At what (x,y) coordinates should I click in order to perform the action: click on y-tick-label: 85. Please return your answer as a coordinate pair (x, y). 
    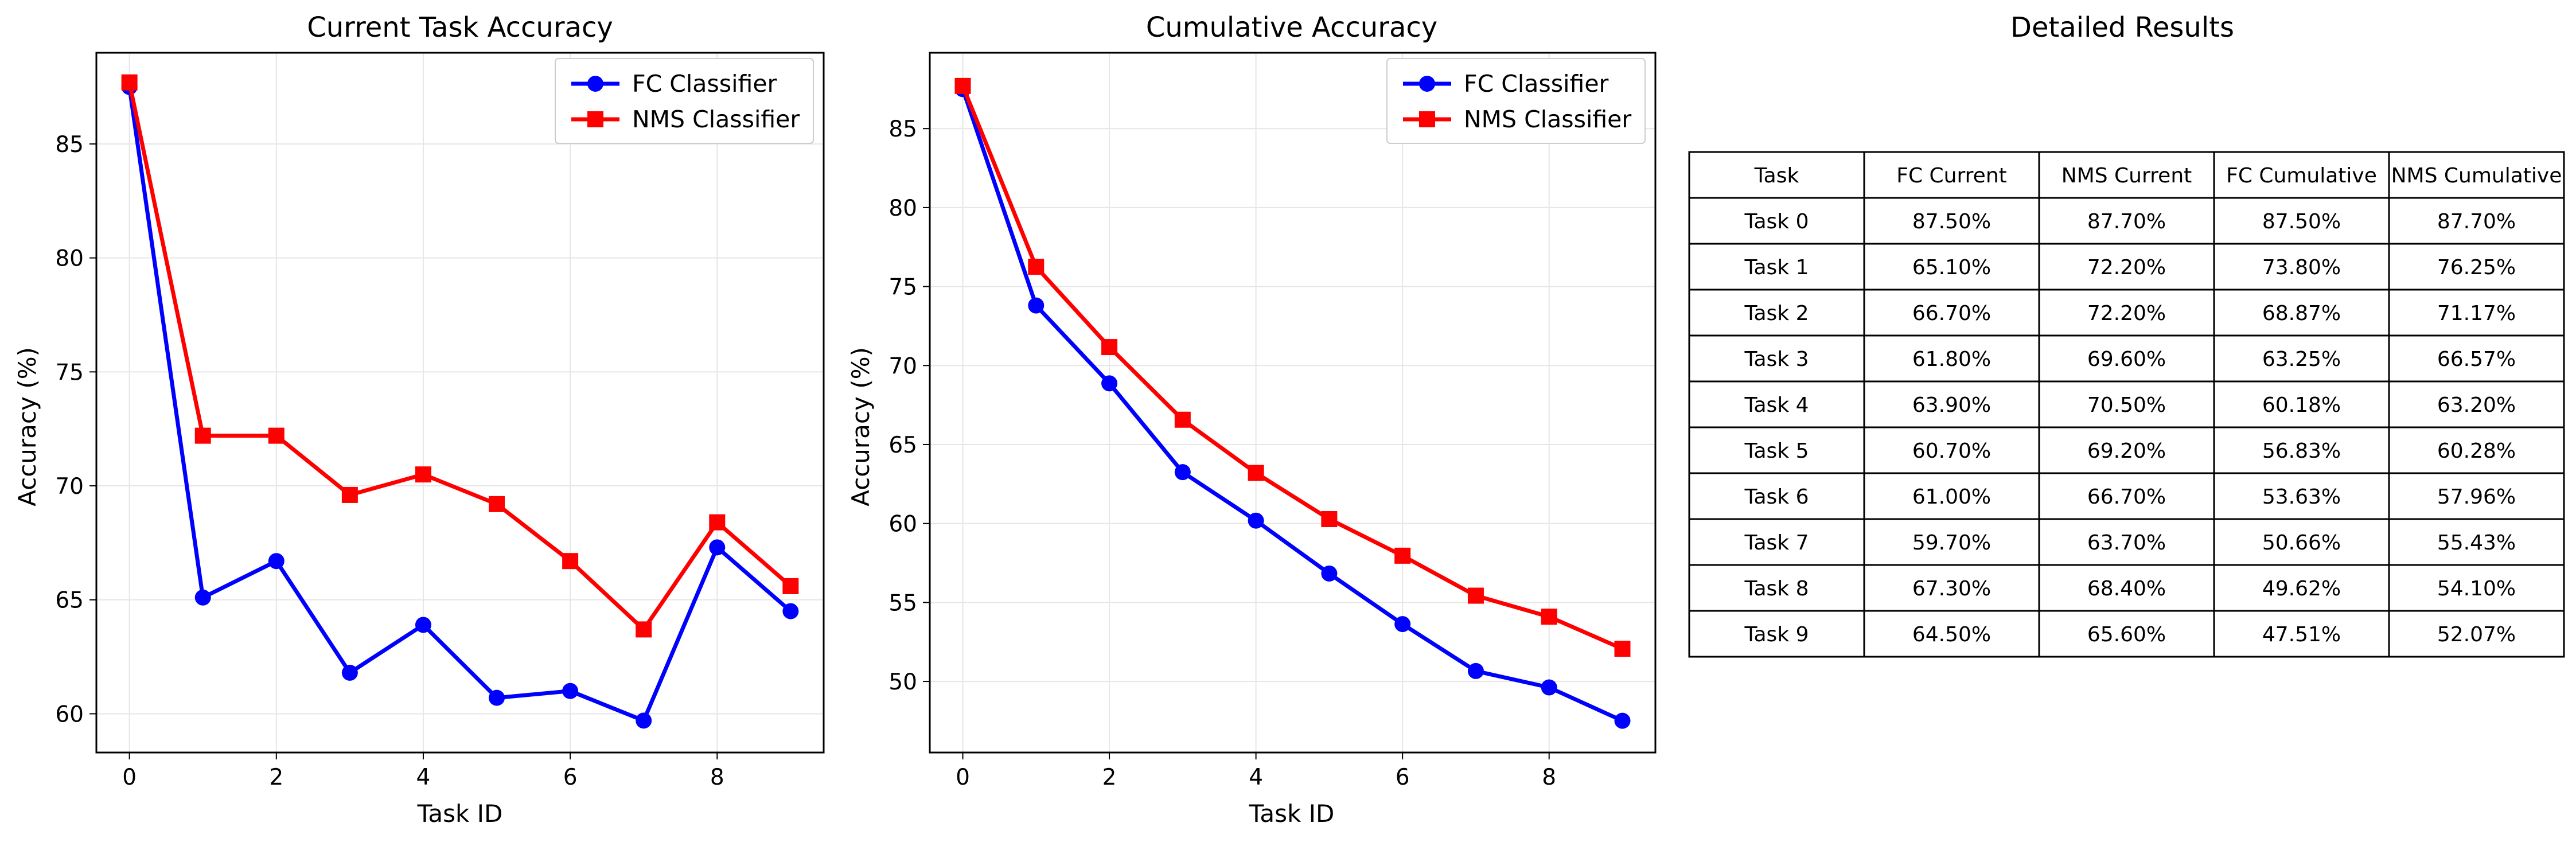
    Looking at the image, I should click on (903, 129).